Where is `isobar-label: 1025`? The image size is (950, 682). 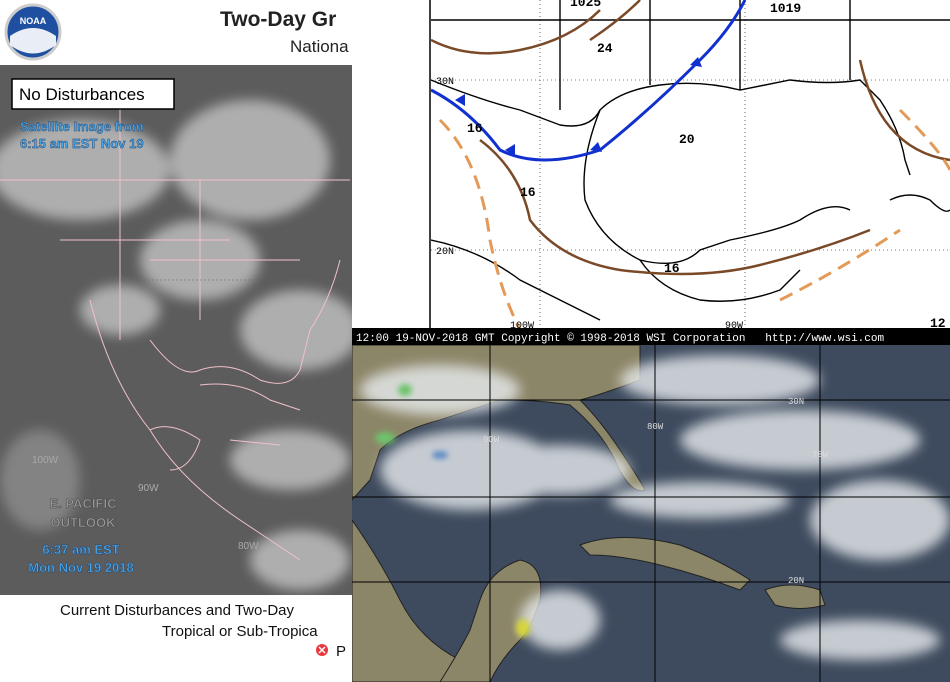
isobar-label: 1025 is located at coordinates (585, 5).